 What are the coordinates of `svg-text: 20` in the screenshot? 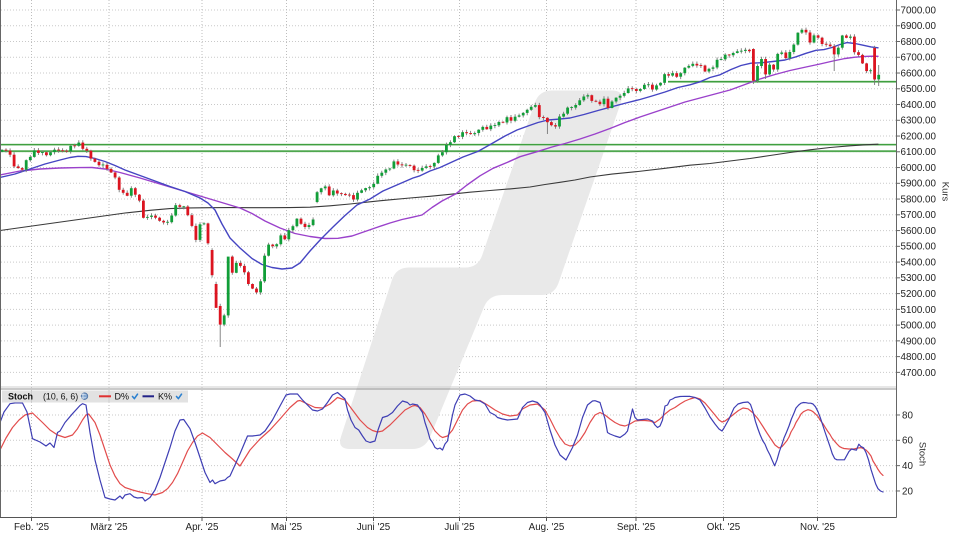 It's located at (907, 491).